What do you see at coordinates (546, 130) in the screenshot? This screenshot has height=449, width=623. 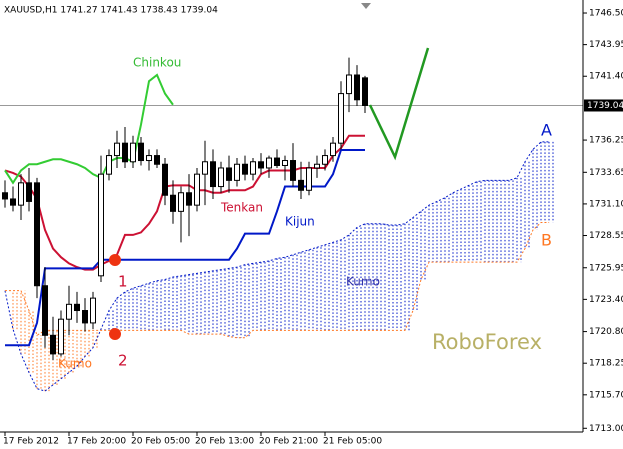 I see `span-a-label: A` at bounding box center [546, 130].